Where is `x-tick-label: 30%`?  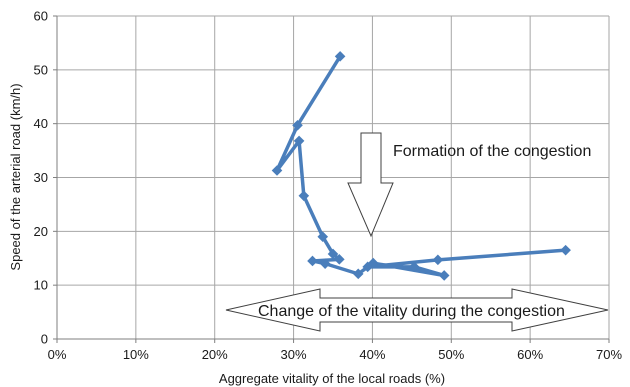 x-tick-label: 30% is located at coordinates (294, 354).